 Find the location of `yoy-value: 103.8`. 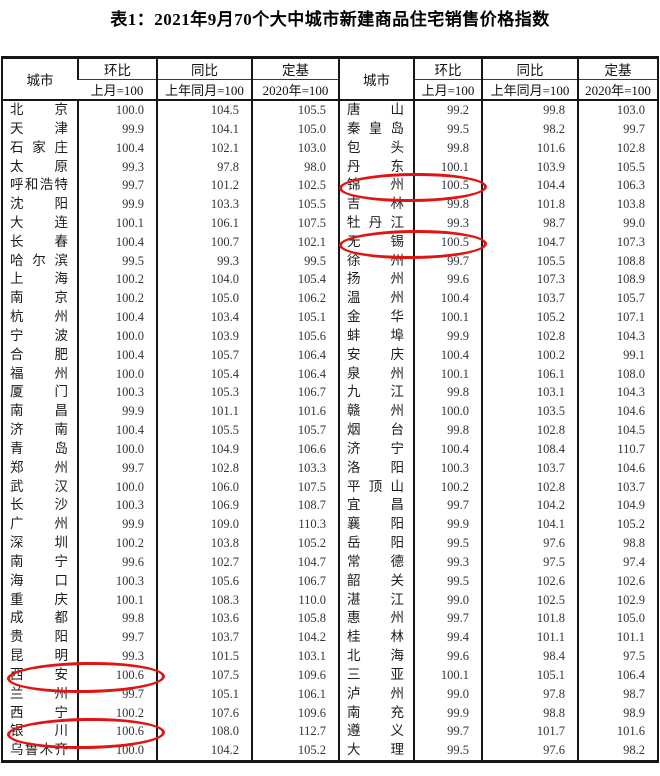

yoy-value: 103.8 is located at coordinates (204, 543).